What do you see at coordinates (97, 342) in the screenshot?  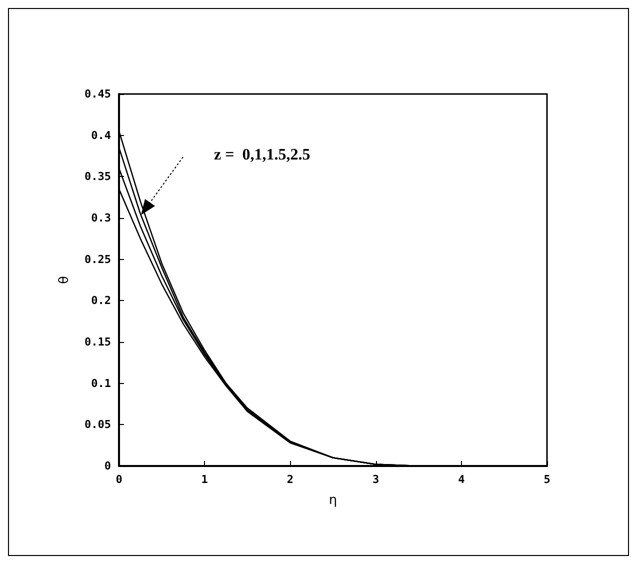 I see `y-tick-label: 0.15` at bounding box center [97, 342].